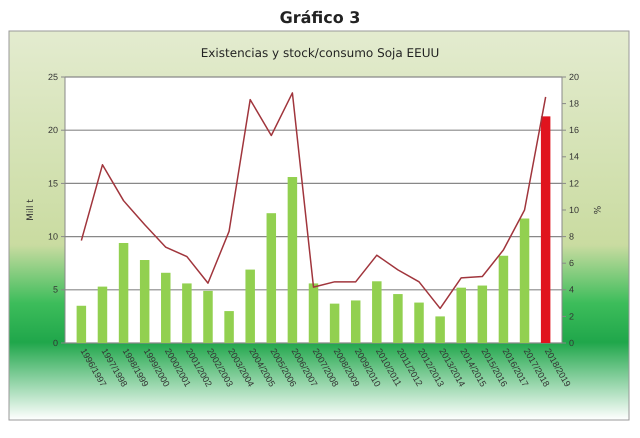  What do you see at coordinates (574, 130) in the screenshot?
I see `y2-tick-label: 16` at bounding box center [574, 130].